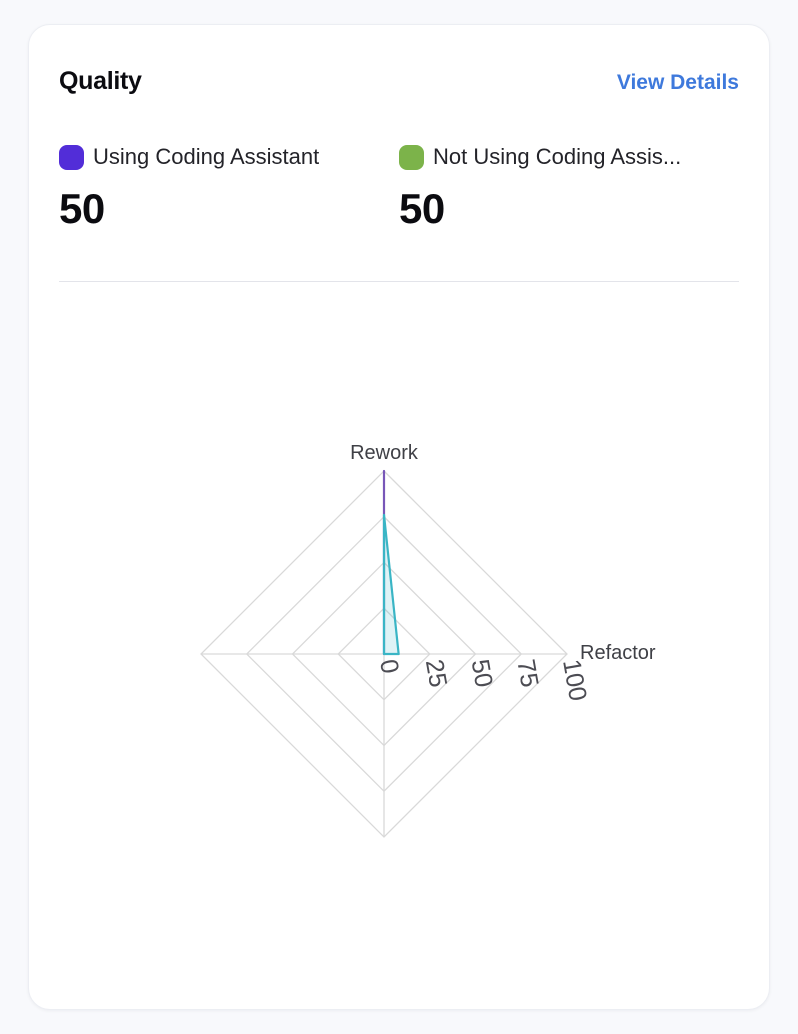 The image size is (798, 1034). Describe the element at coordinates (389, 666) in the screenshot. I see `tick-label-0: 0` at that location.